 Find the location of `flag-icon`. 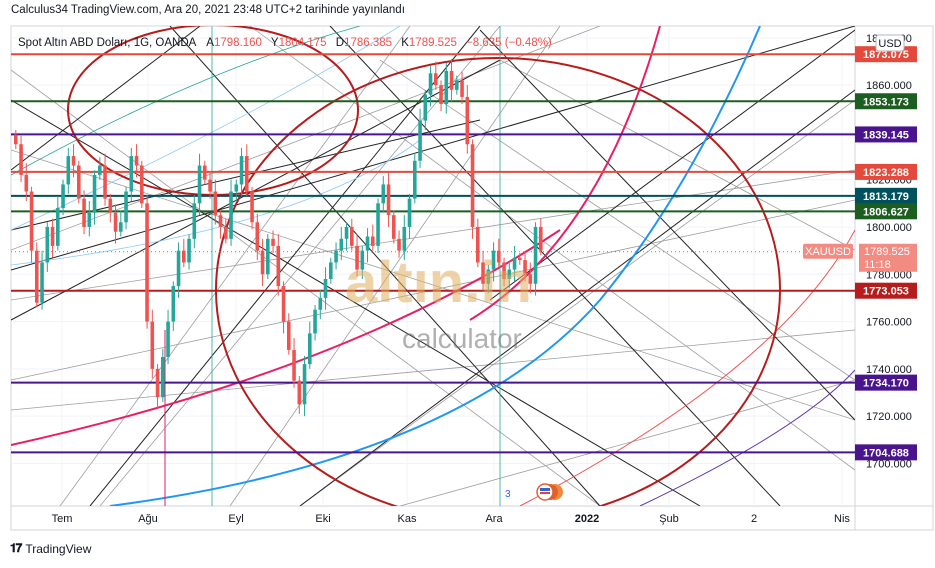

flag-icon is located at coordinates (549, 492).